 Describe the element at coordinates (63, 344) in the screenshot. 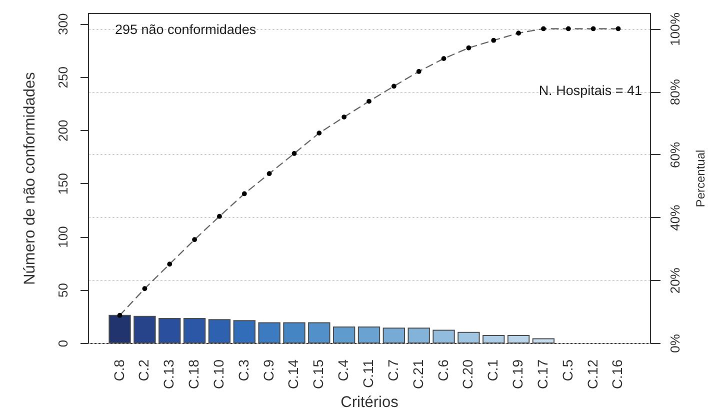

I see `y-tick-label: 0` at that location.